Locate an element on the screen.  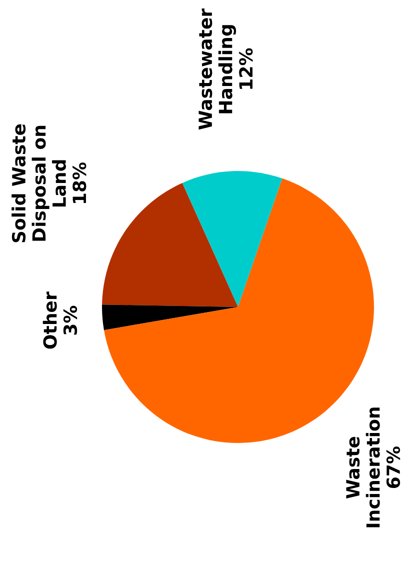
slice-label: Wastewater Handling is located at coordinates (217, 69).